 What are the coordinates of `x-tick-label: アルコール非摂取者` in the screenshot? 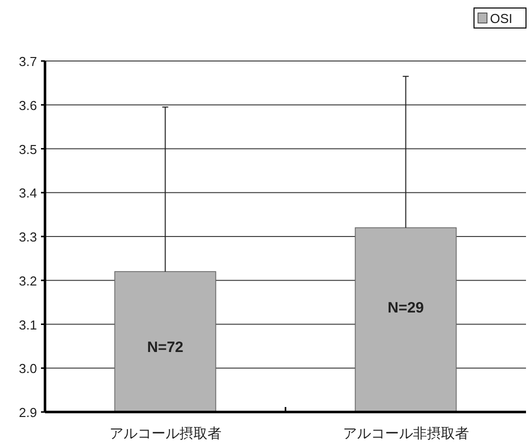 It's located at (405, 433).